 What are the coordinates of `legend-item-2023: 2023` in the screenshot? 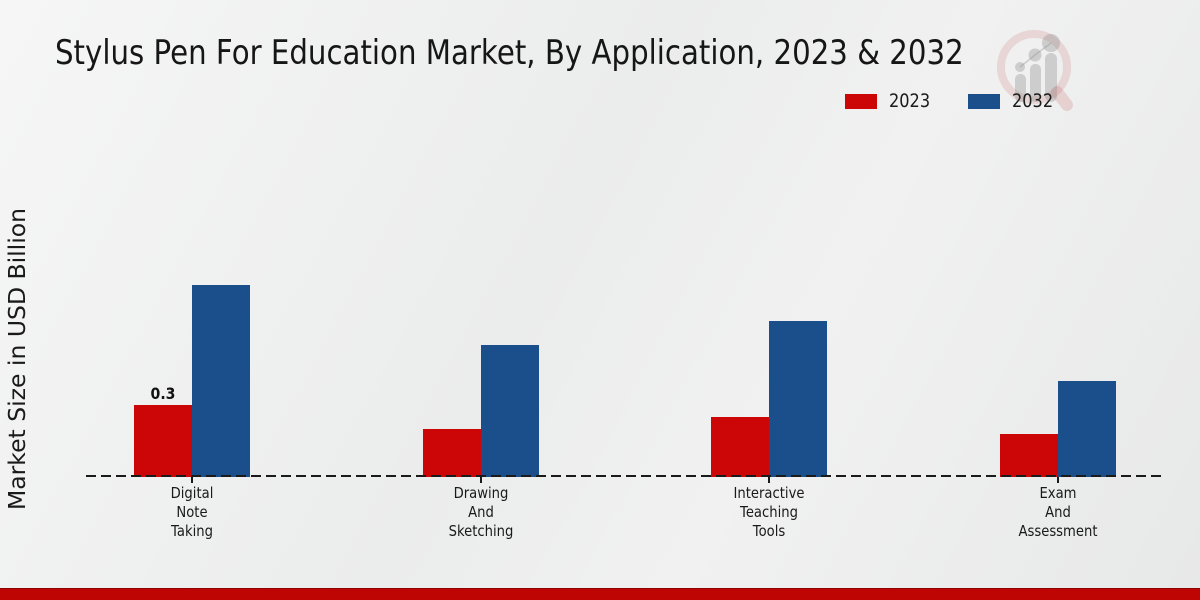 It's located at (891, 101).